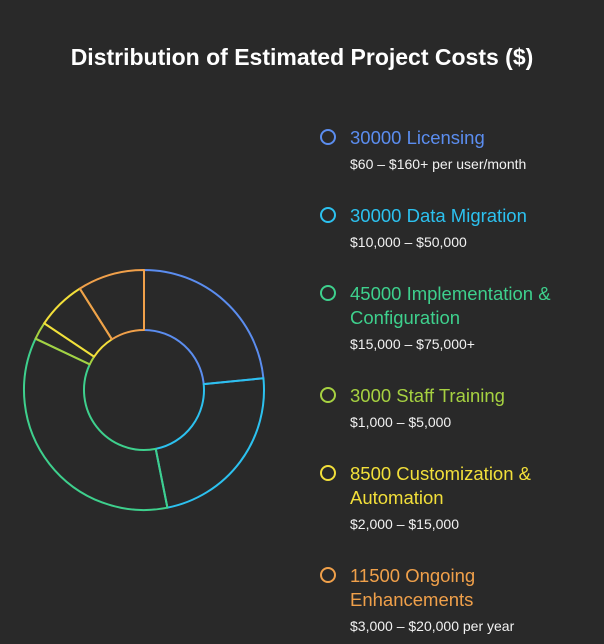 Image resolution: width=604 pixels, height=644 pixels. I want to click on legend-label: 30000 Licensing, so click(417, 137).